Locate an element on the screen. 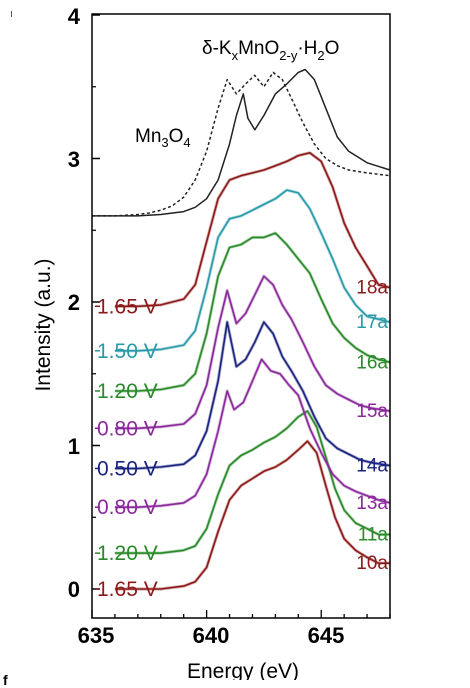  panel-letter: f is located at coordinates (5, 680).